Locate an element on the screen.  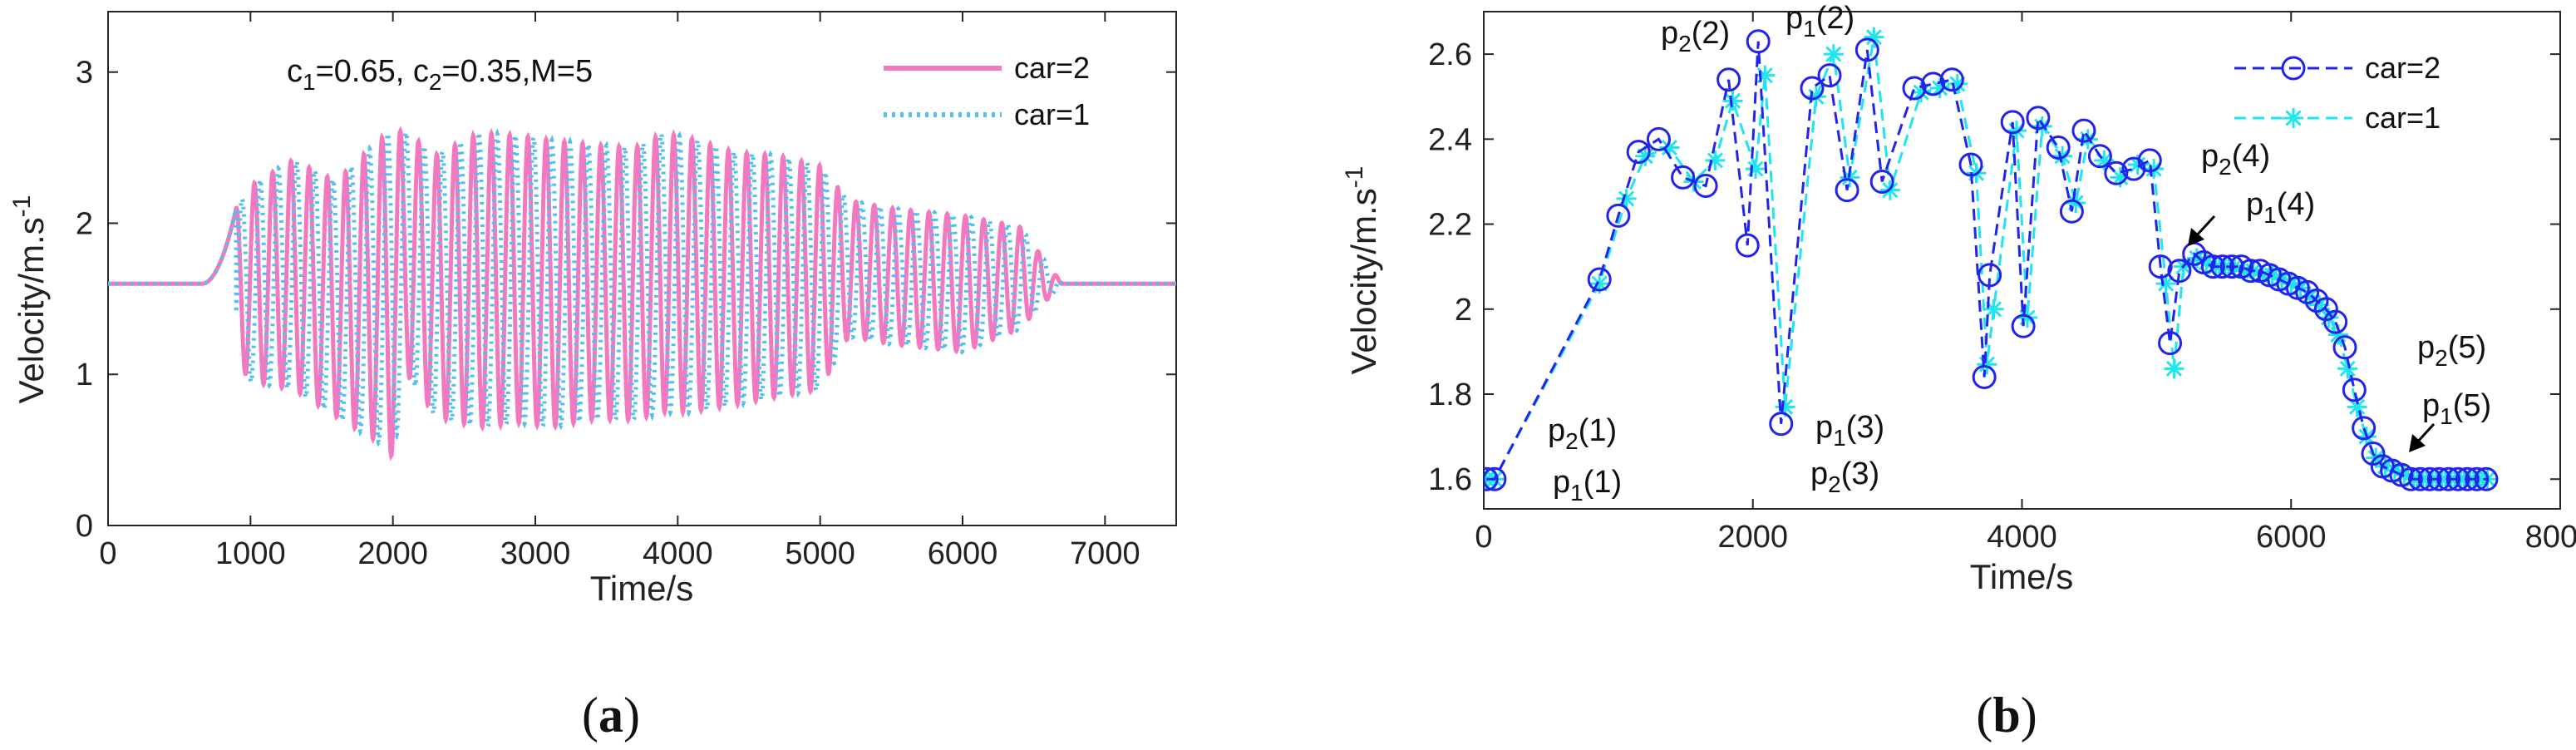
chart-a-legend: car=2 car=1 is located at coordinates (987, 91).